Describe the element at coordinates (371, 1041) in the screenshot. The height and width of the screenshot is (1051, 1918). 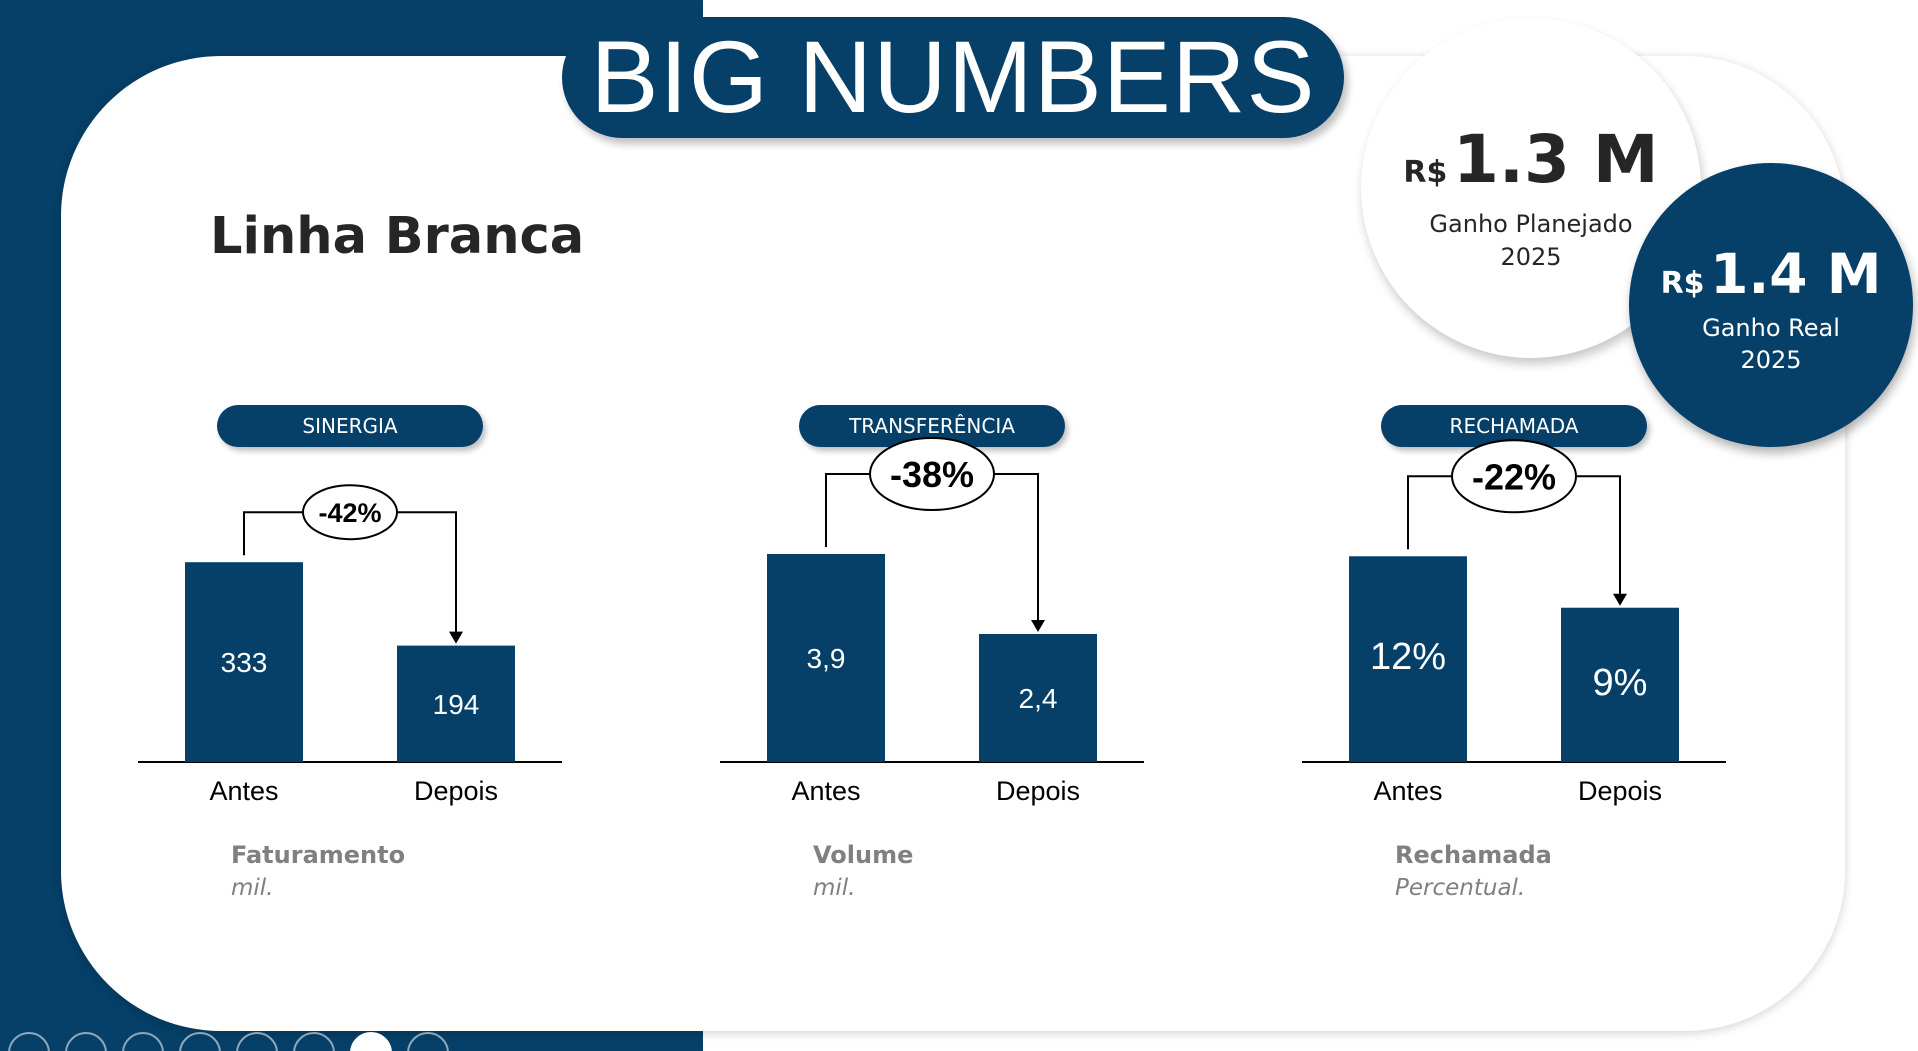
I see `camera-icon` at that location.